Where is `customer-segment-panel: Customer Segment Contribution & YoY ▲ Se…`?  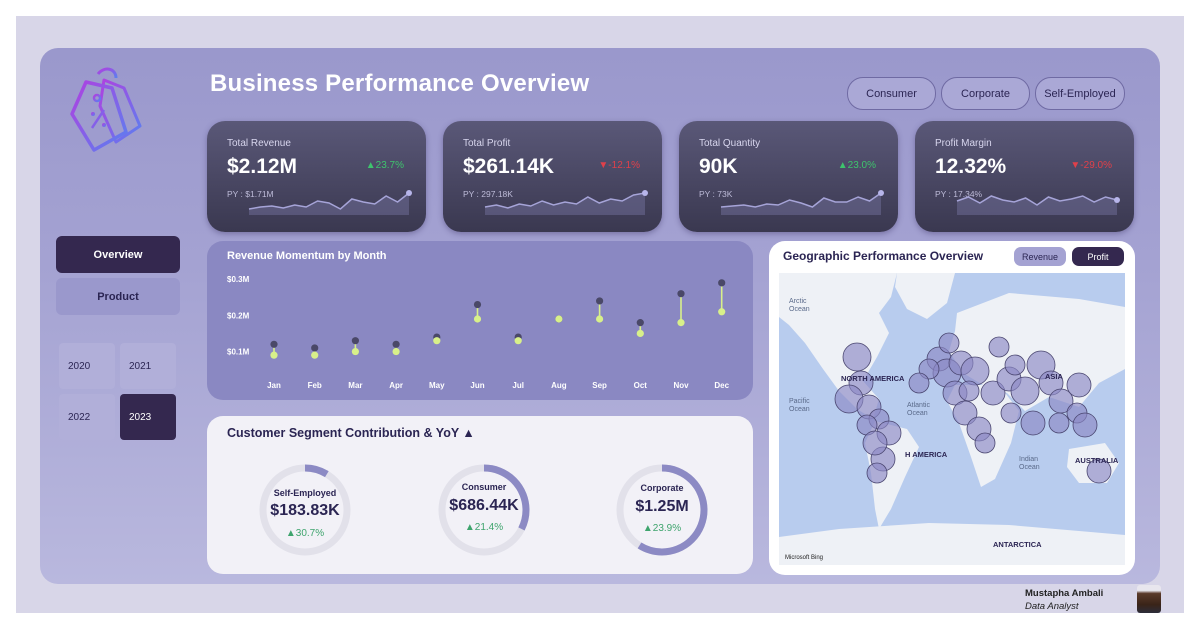
customer-segment-panel: Customer Segment Contribution & YoY ▲ Se… is located at coordinates (480, 495).